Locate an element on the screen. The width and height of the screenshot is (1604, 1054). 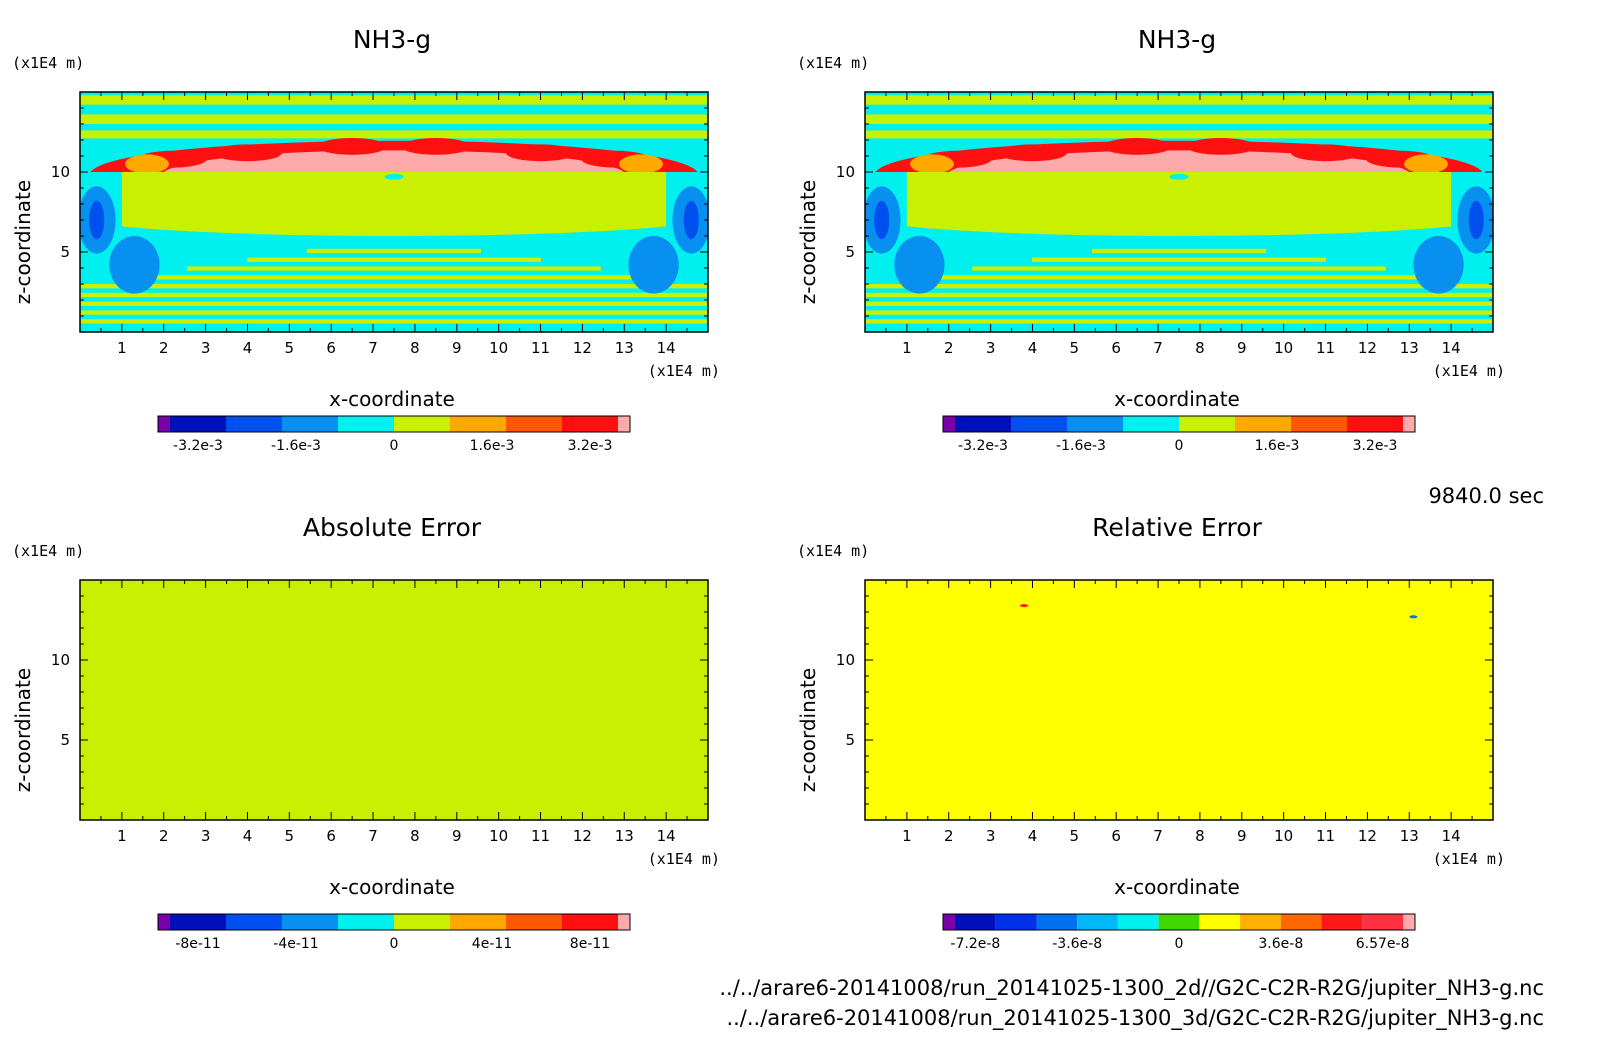
colorbar-label: -7.2e-8 is located at coordinates (975, 944).